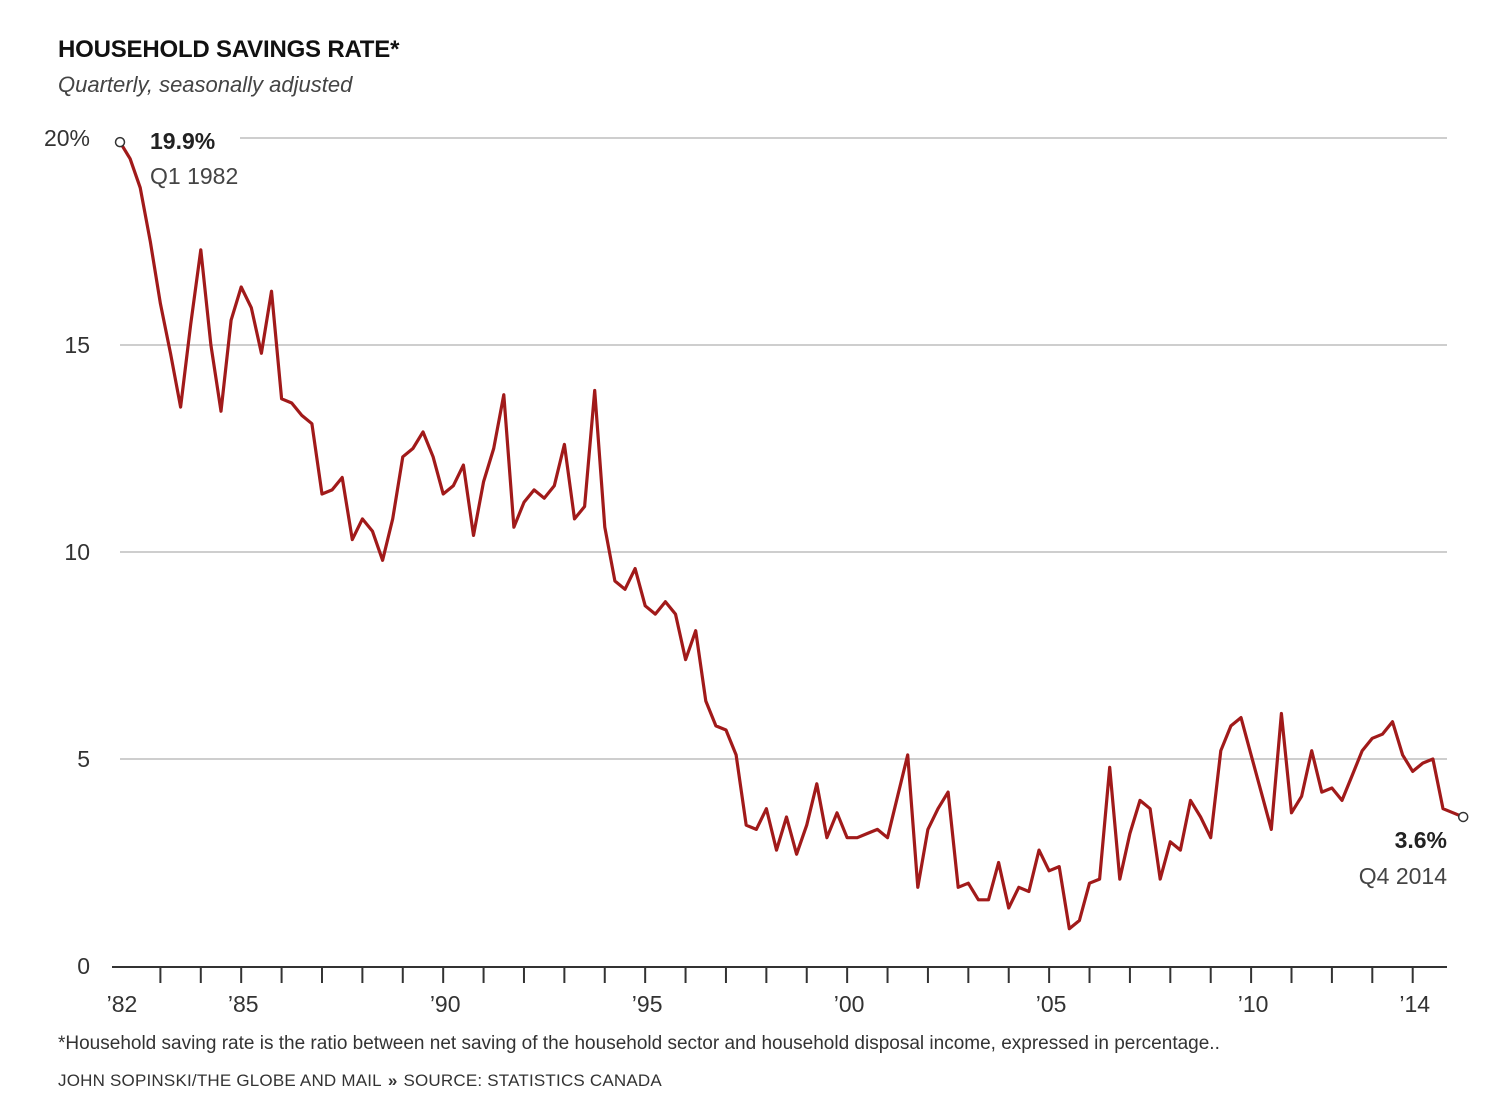 Image resolution: width=1500 pixels, height=1113 pixels. What do you see at coordinates (1421, 840) in the screenshot?
I see `end-value-label: 3.6%` at bounding box center [1421, 840].